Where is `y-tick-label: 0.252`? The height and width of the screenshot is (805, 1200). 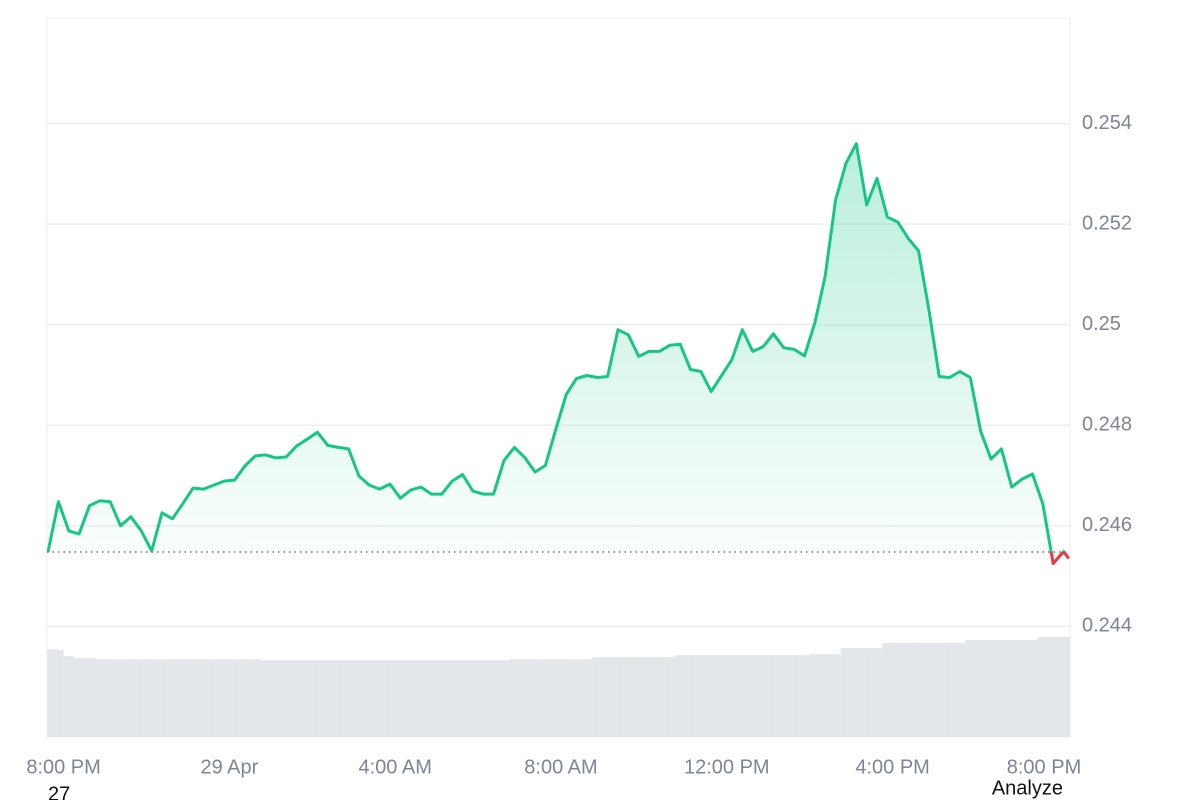
y-tick-label: 0.252 is located at coordinates (1107, 223).